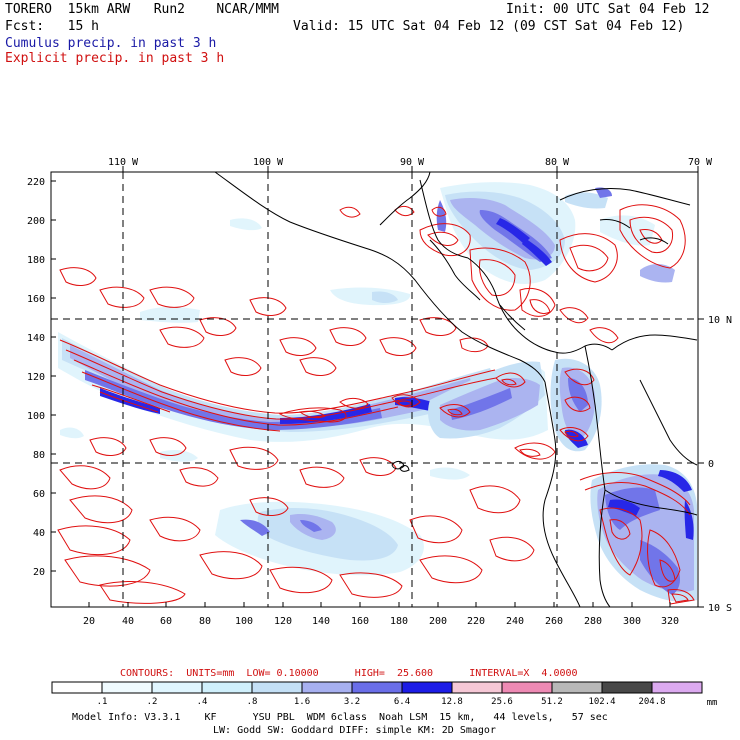 The width and height of the screenshot is (740, 740). Describe the element at coordinates (601, 702) in the screenshot. I see `legend-level-label: 102.4` at that location.